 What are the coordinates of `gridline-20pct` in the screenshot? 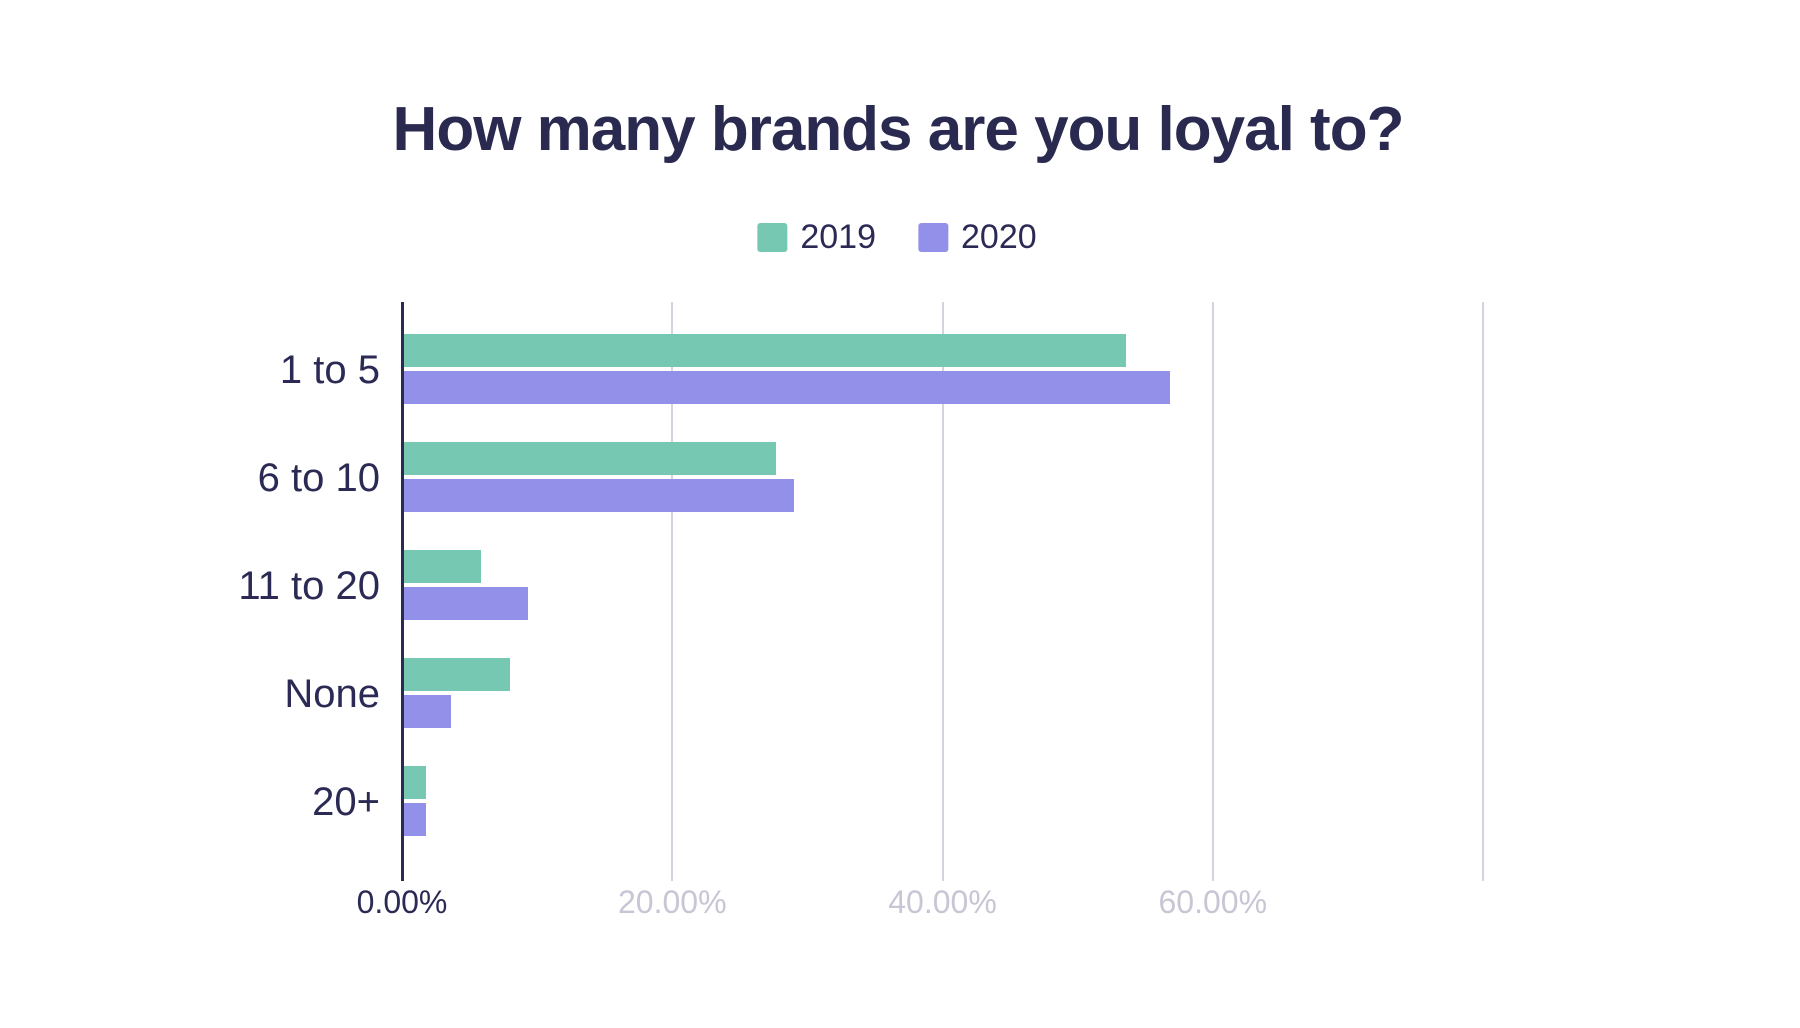 It's located at (672, 583).